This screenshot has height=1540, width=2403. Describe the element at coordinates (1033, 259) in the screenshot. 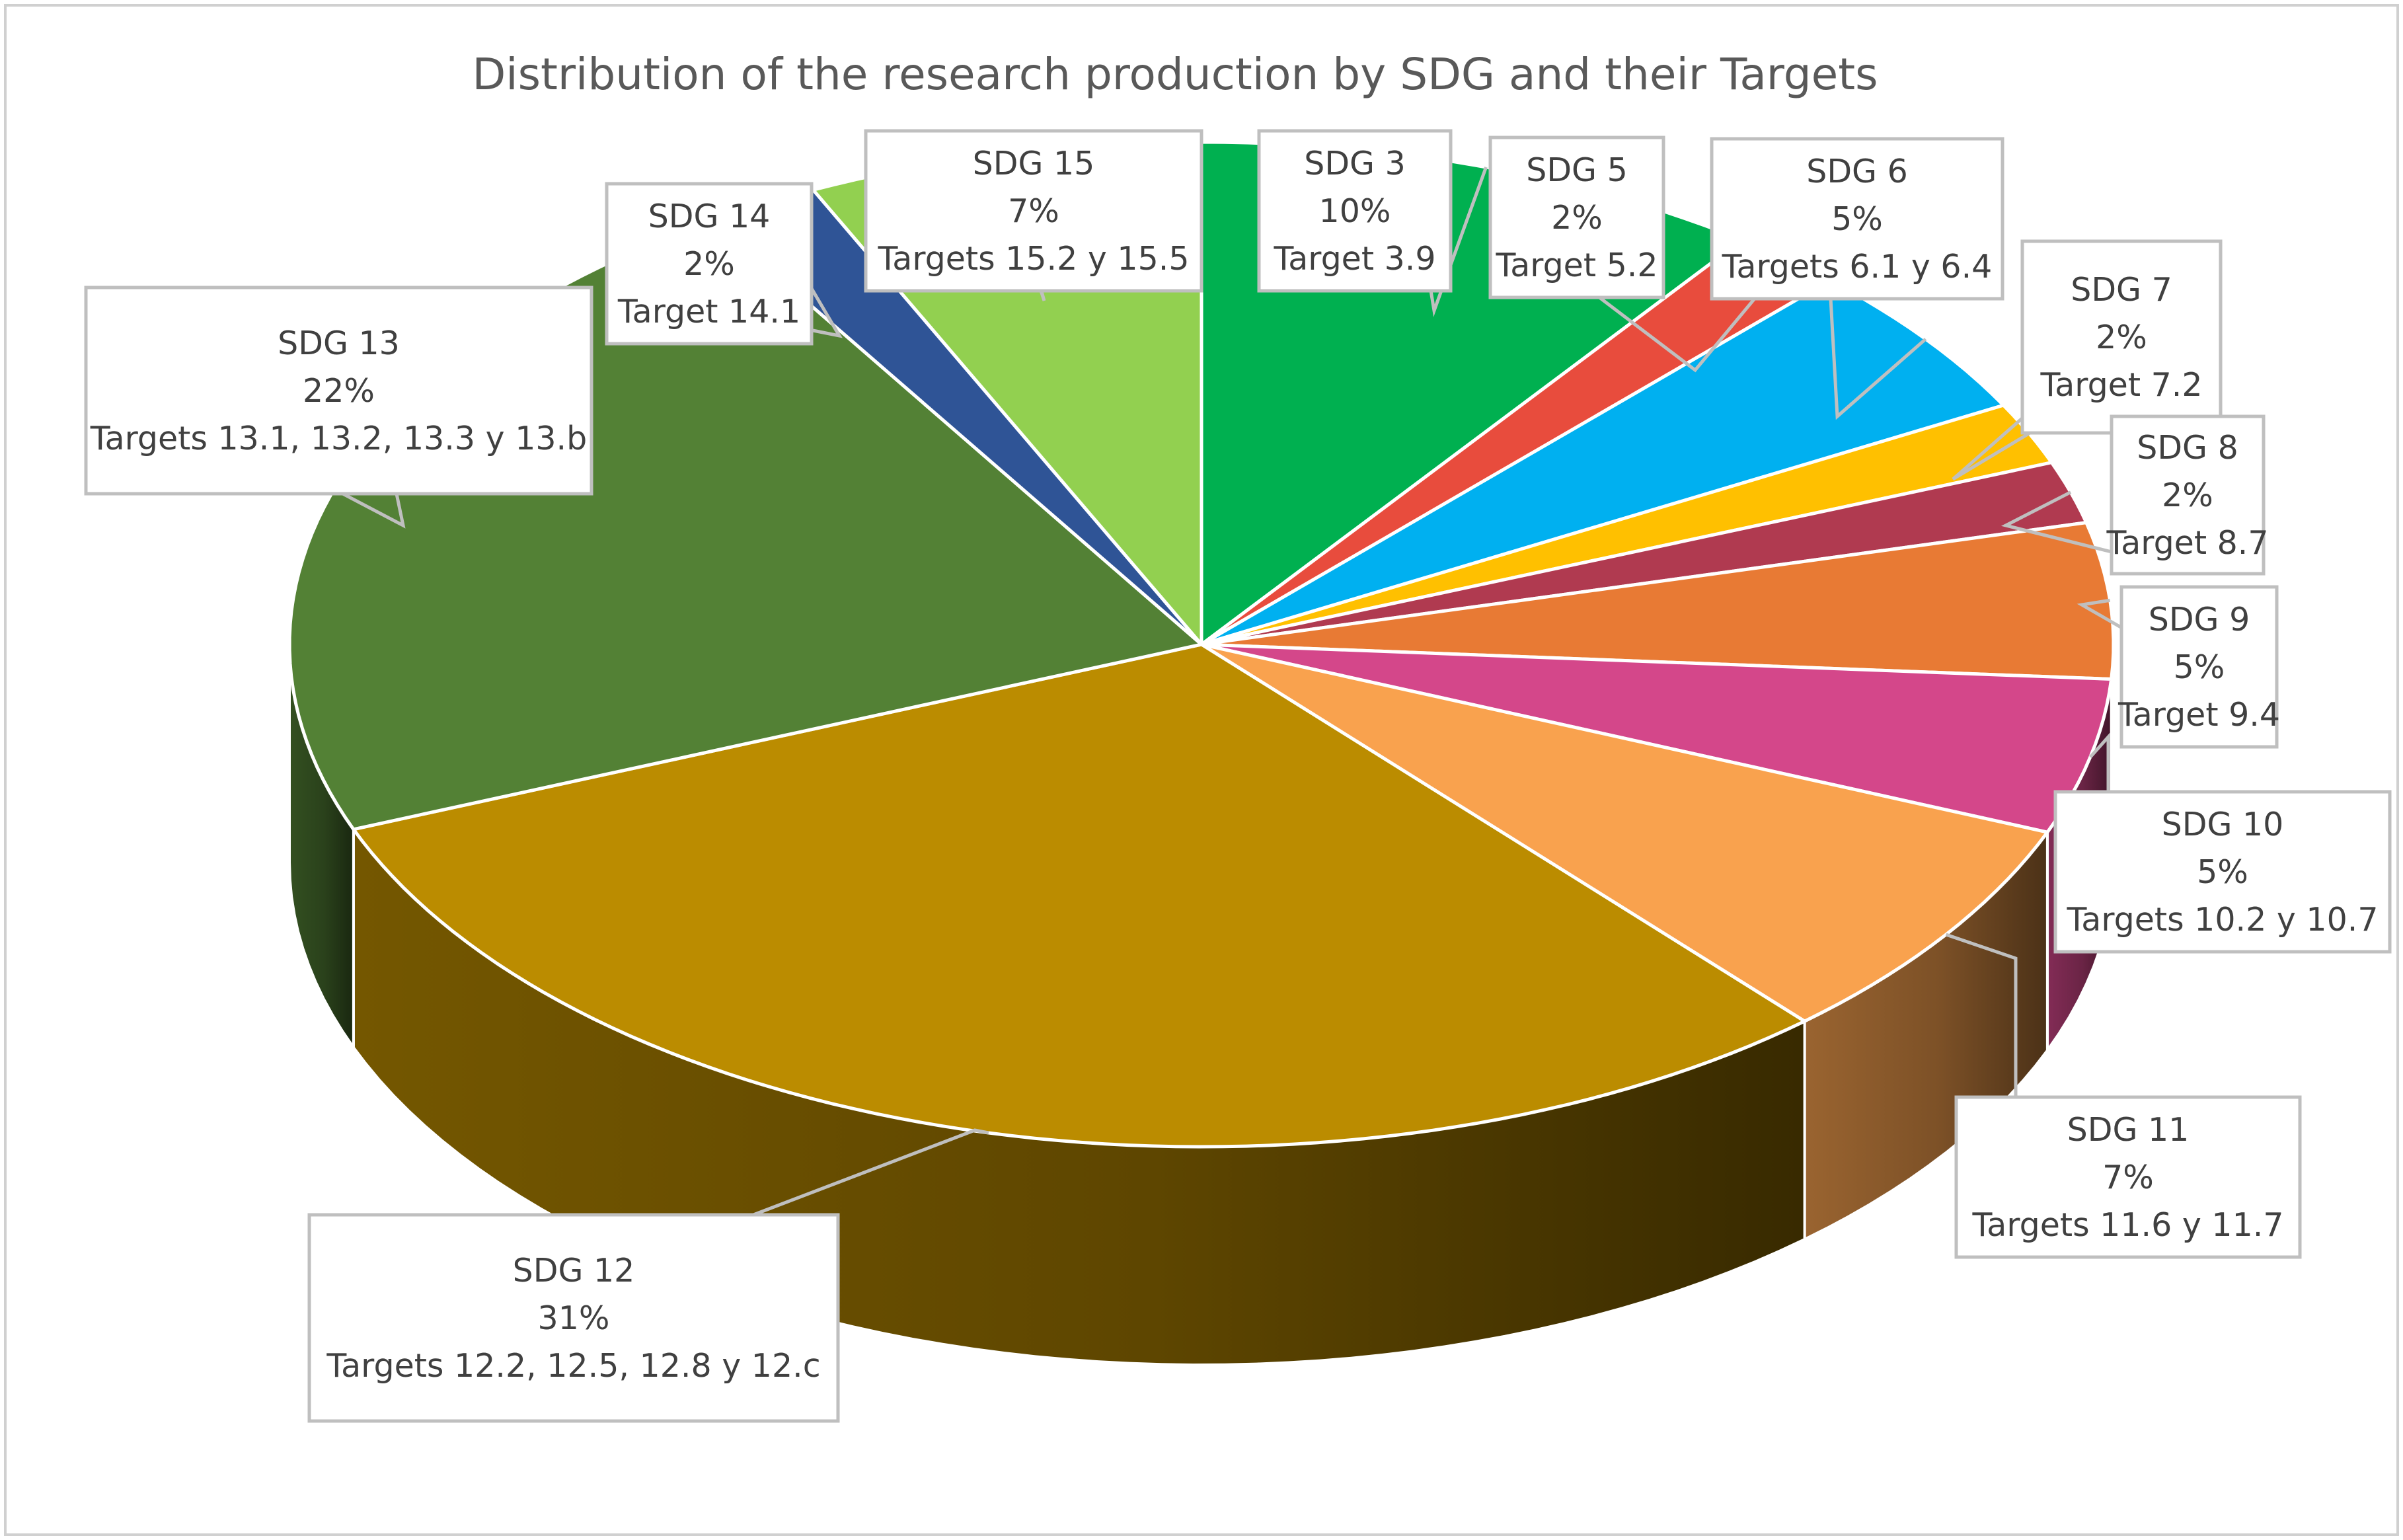

I see `data-label-targets: Targets 15.2 y 15.5` at that location.